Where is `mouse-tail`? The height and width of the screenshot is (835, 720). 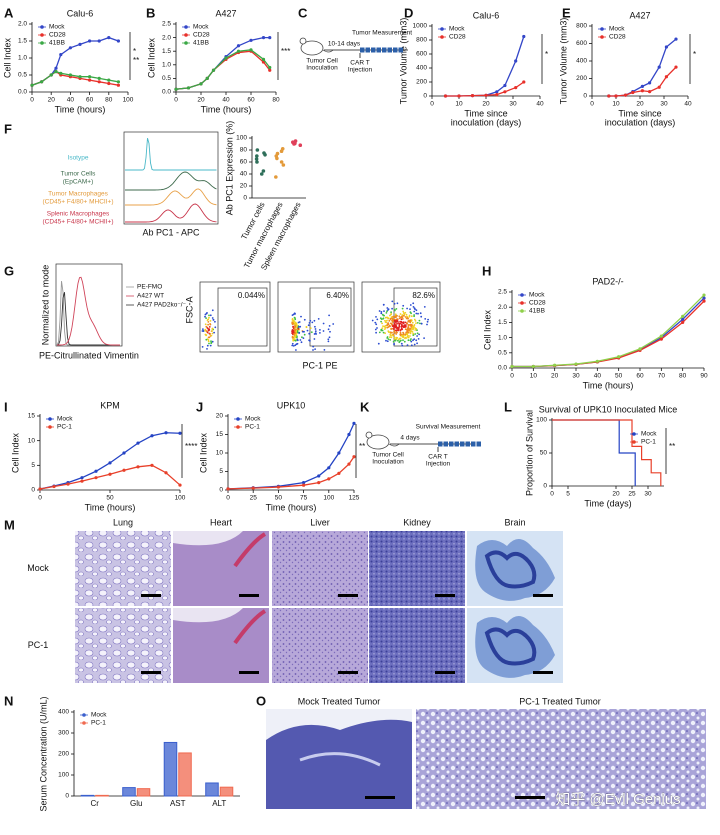 mouse-tail is located at coordinates (394, 445).